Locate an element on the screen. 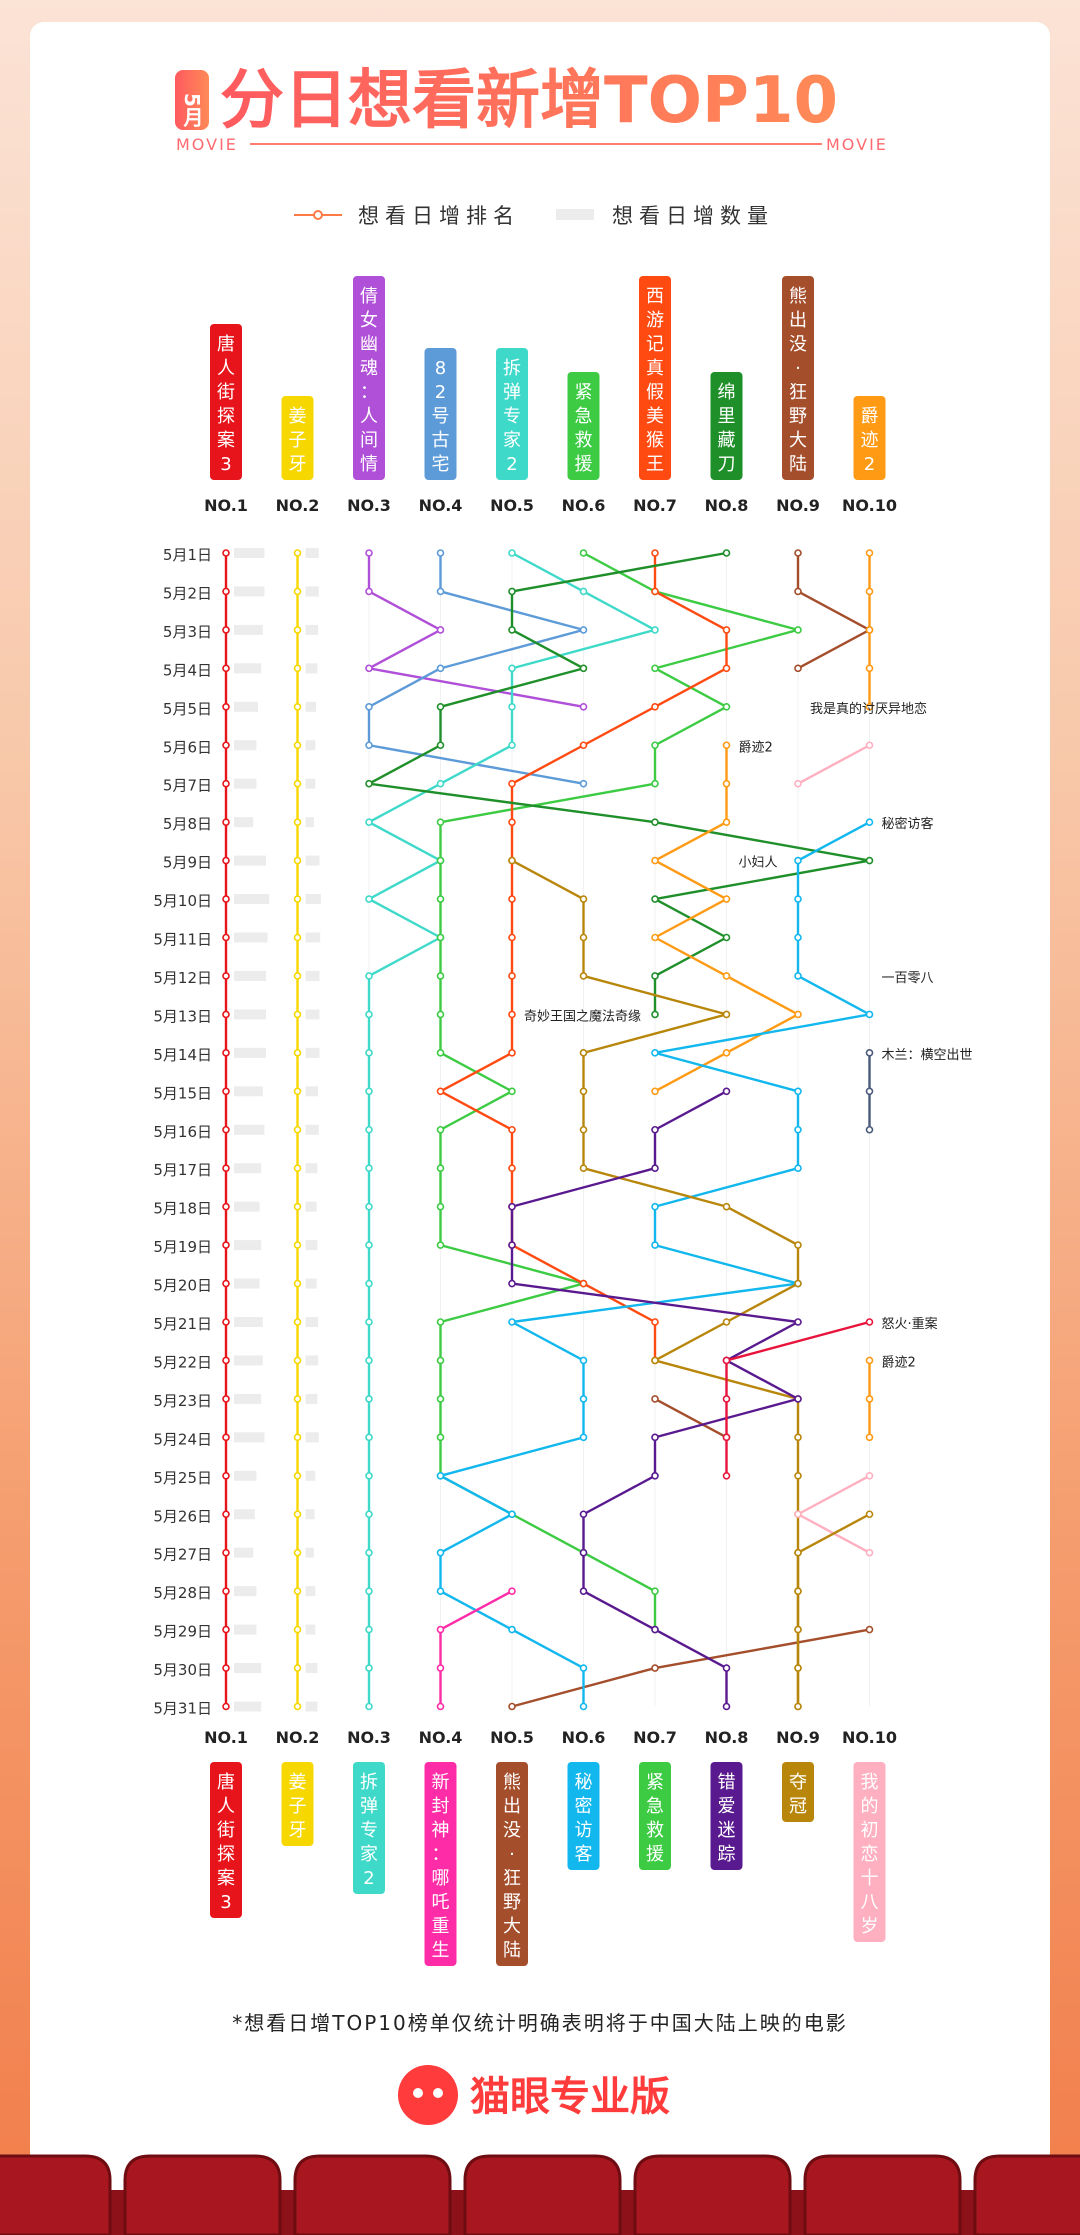  movie-tag-char: 的 is located at coordinates (870, 1806).